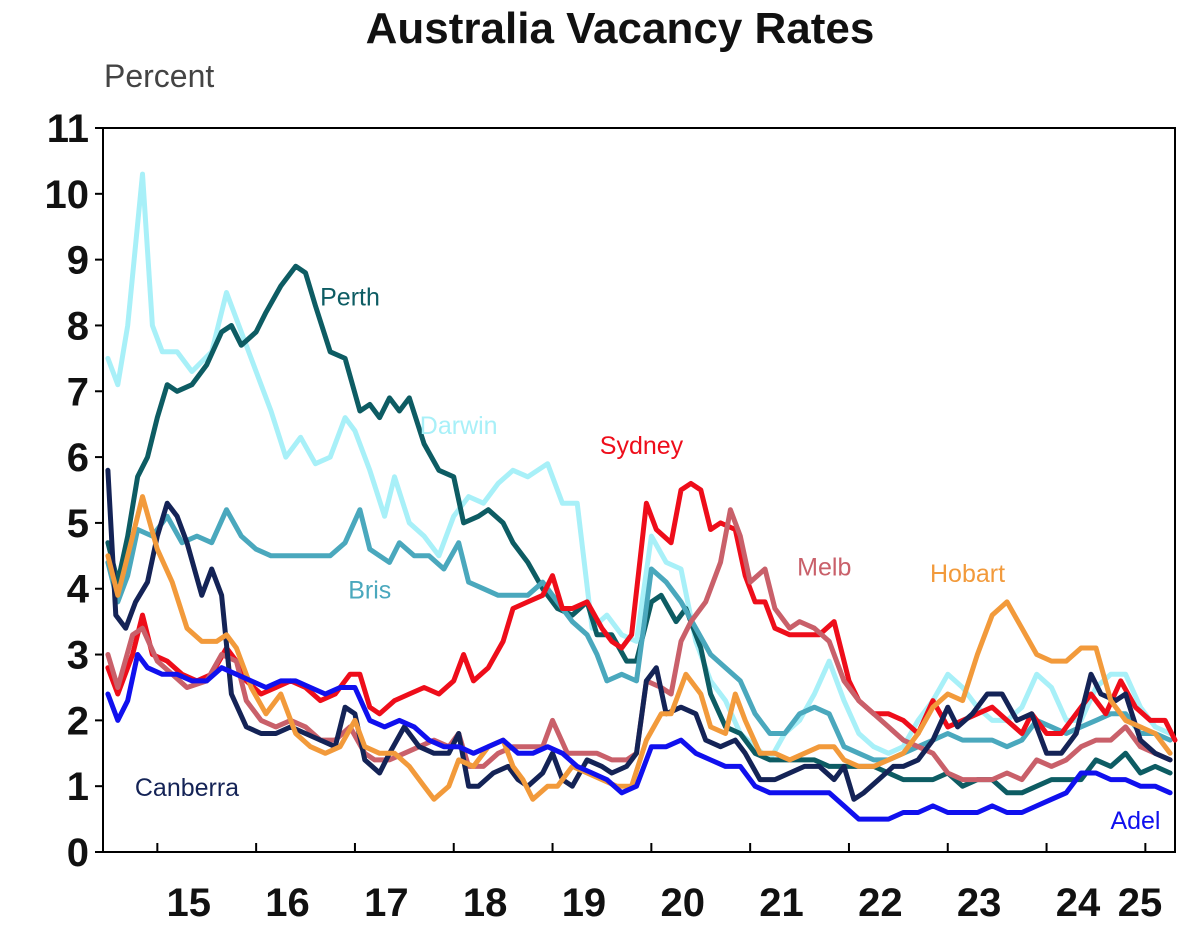  What do you see at coordinates (880, 903) in the screenshot?
I see `x-tick-label: 22` at bounding box center [880, 903].